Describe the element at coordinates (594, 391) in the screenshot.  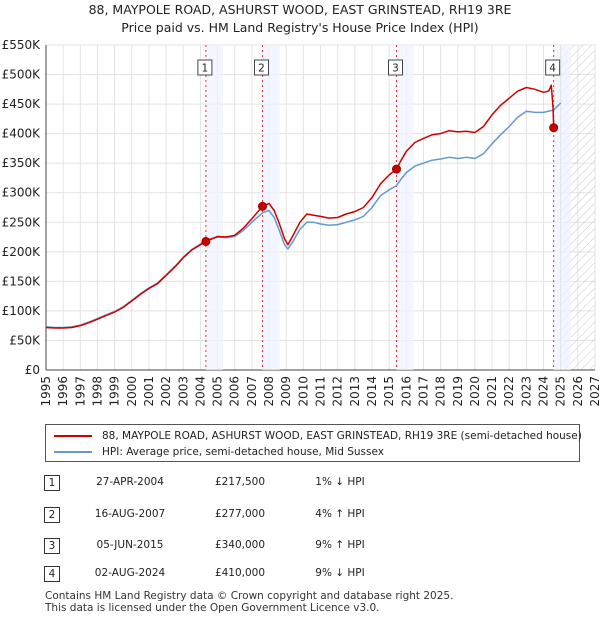
I see `x-tick-label: 2027` at that location.